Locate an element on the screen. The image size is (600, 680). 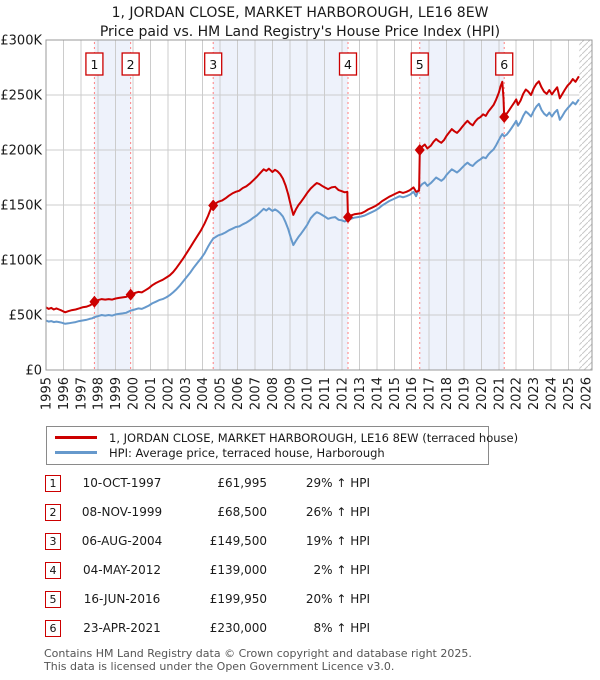
svg-text: 2 is located at coordinates (131, 64).